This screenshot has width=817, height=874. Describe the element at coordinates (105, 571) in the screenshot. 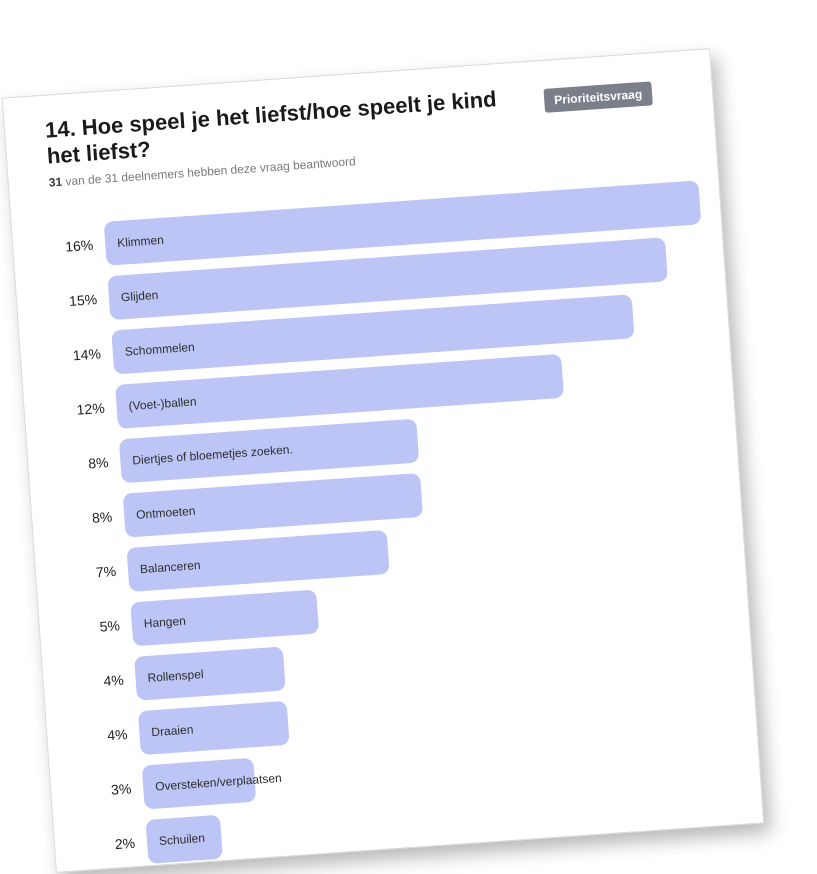

I see `bar-percent-7: 7%` at that location.